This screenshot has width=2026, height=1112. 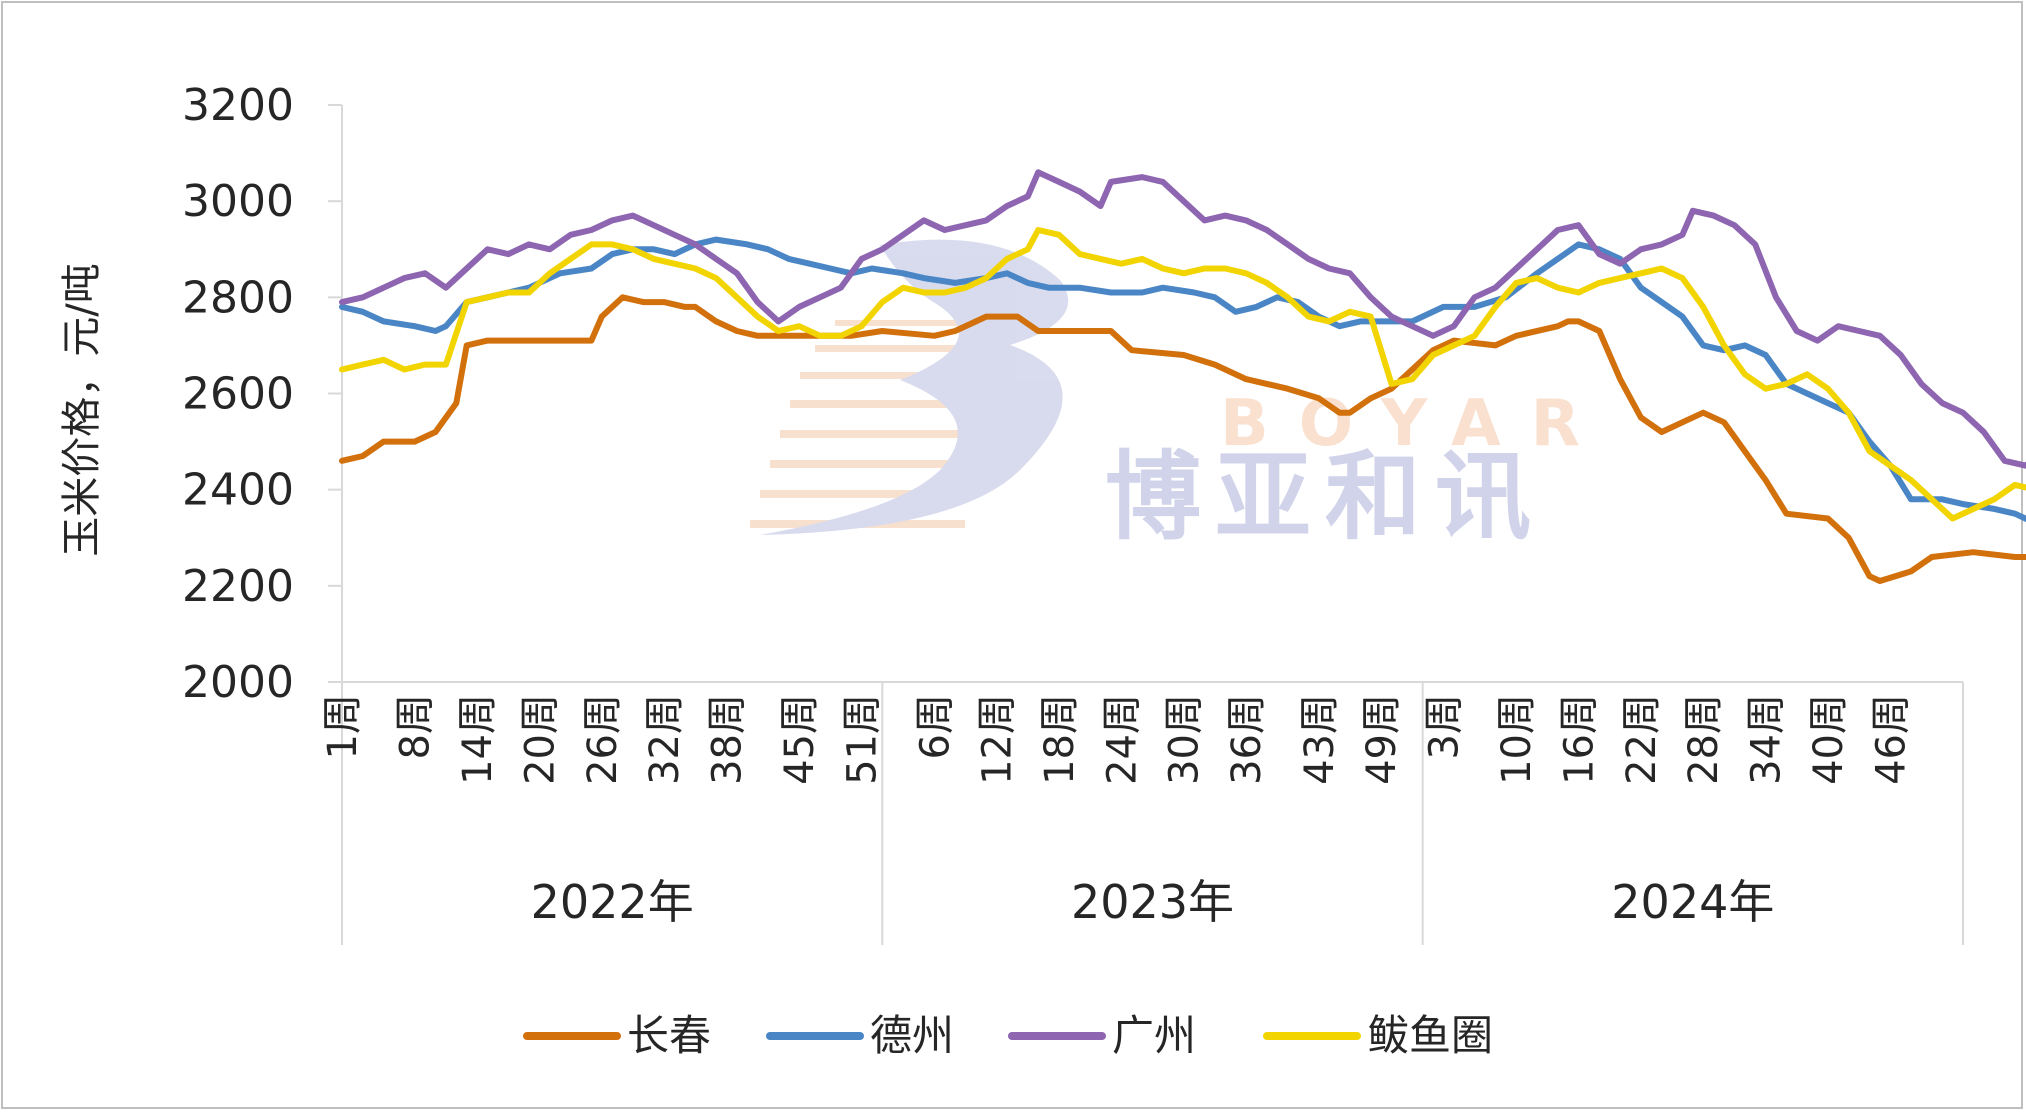 What do you see at coordinates (1152, 902) in the screenshot?
I see `year-label: 2023年` at bounding box center [1152, 902].